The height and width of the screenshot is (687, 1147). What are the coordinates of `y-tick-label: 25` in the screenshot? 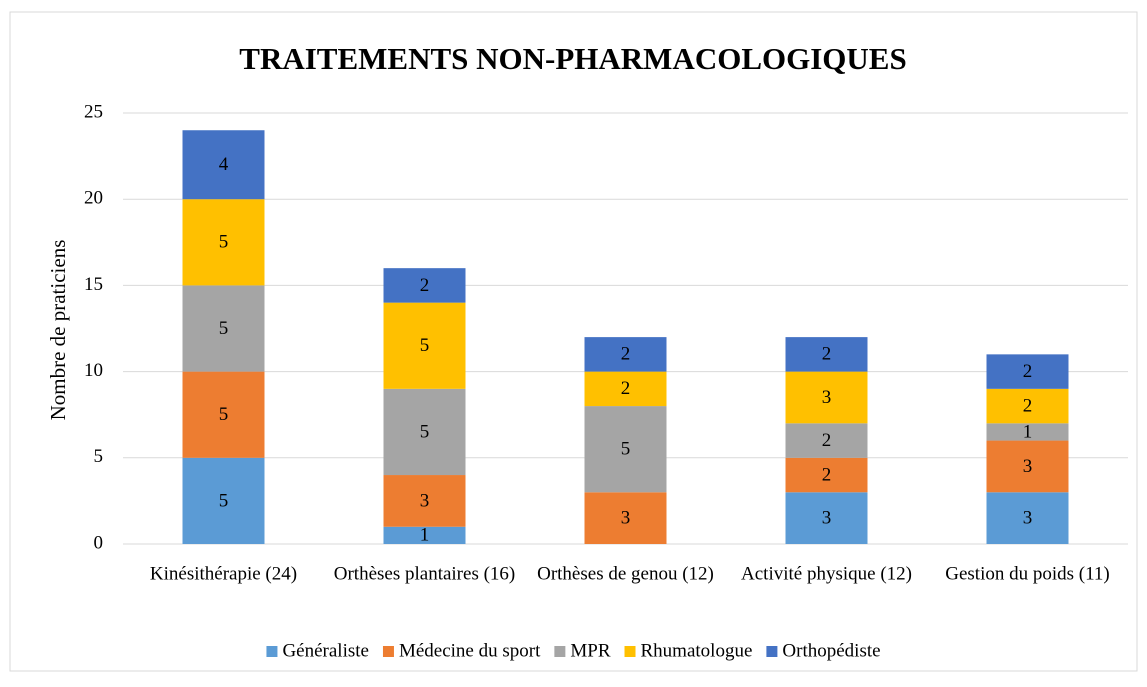 It's located at (93, 111).